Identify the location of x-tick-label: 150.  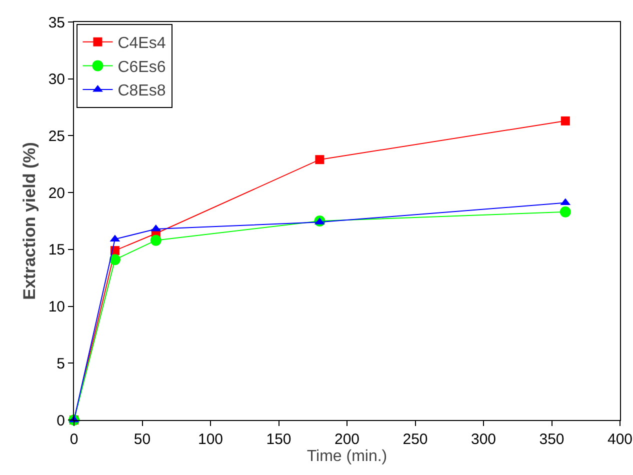
(279, 439).